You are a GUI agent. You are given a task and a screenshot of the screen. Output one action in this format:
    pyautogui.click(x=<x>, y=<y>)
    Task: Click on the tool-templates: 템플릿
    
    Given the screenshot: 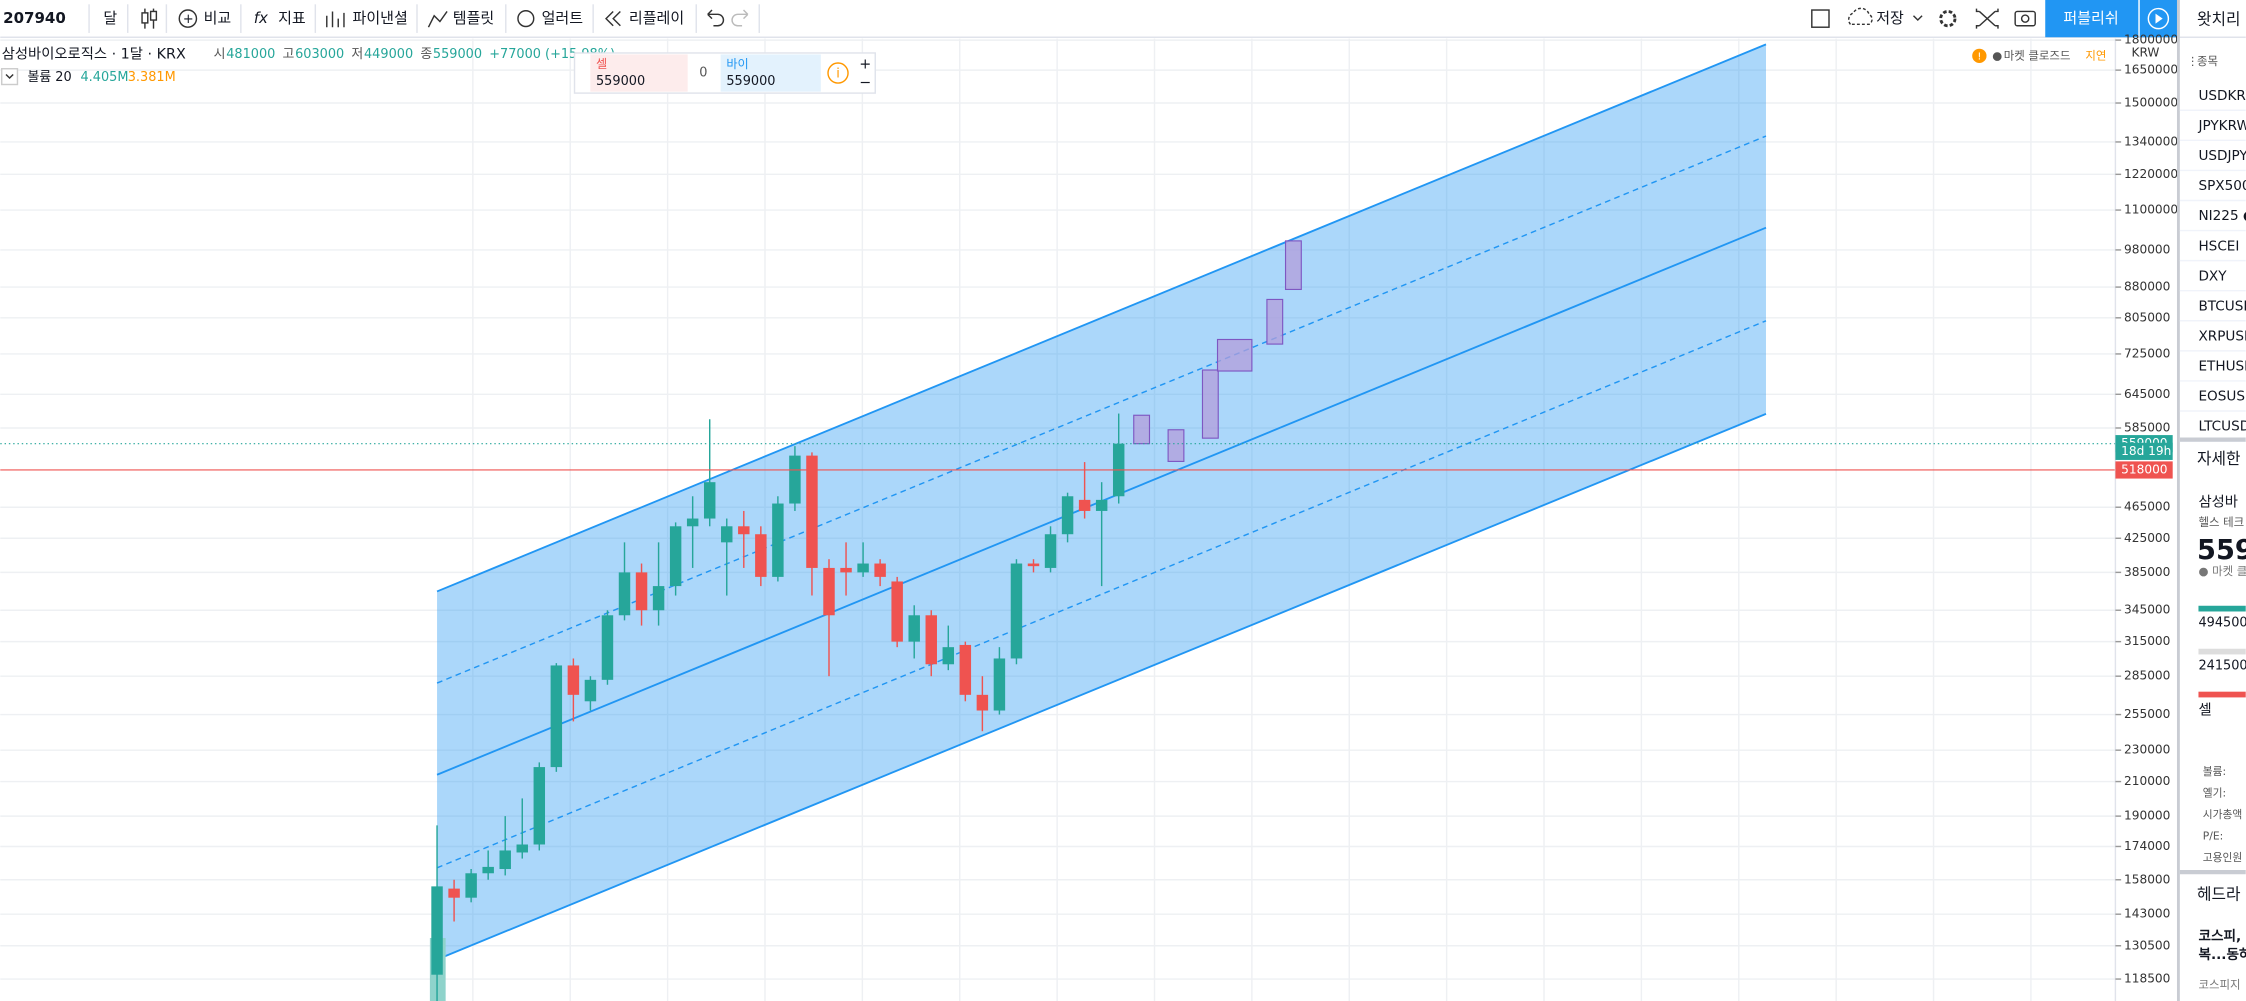 What is the action you would take?
    pyautogui.click(x=473, y=18)
    